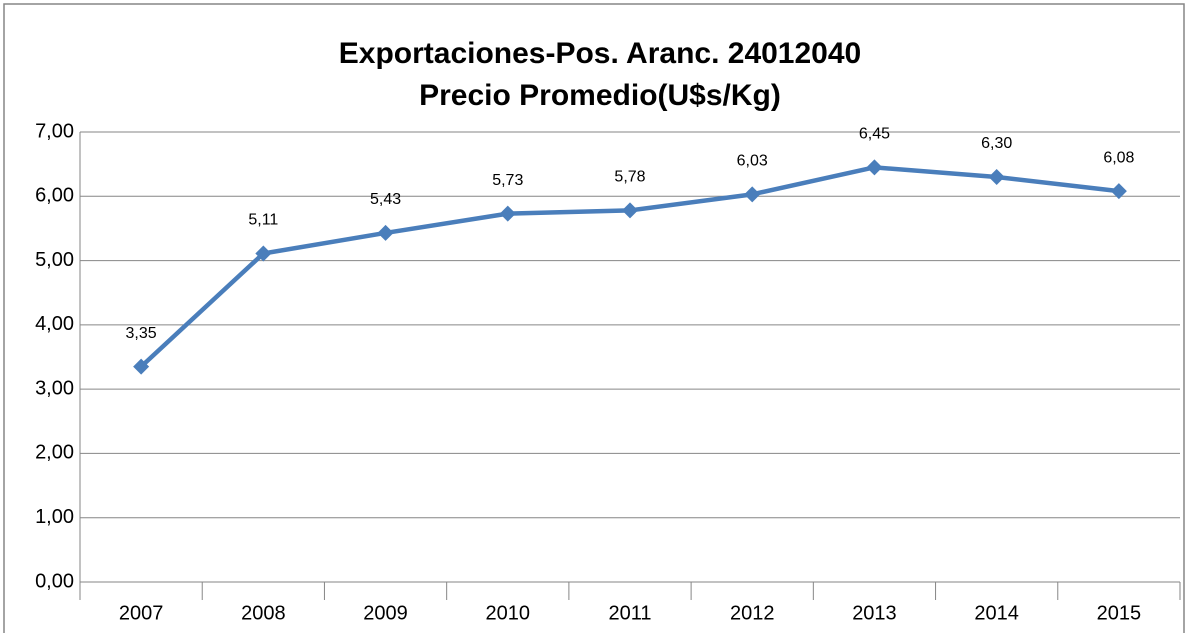  I want to click on y-tick-label: 5,00, so click(54, 260).